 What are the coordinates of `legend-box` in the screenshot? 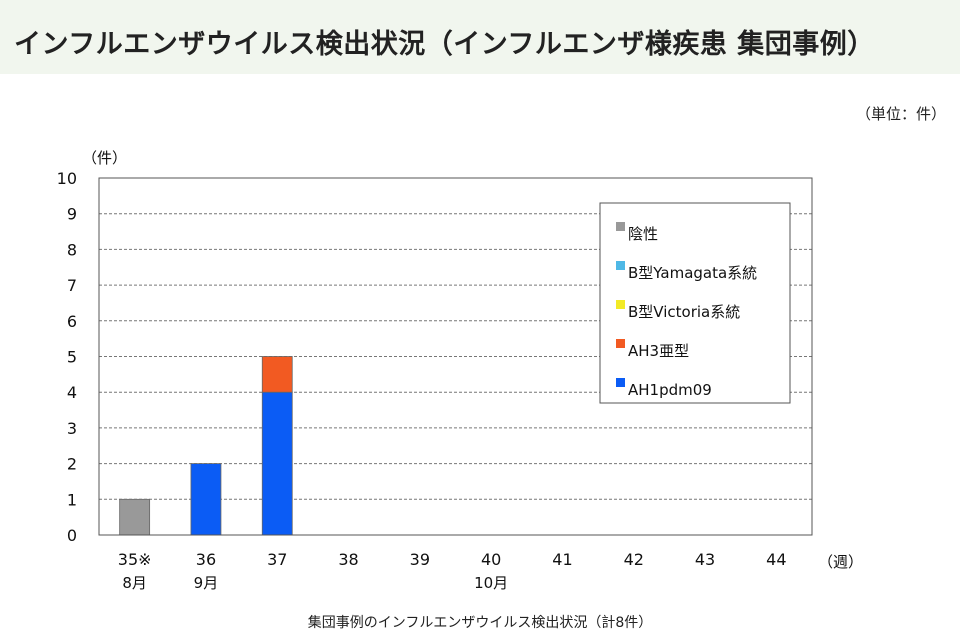 It's located at (695, 303).